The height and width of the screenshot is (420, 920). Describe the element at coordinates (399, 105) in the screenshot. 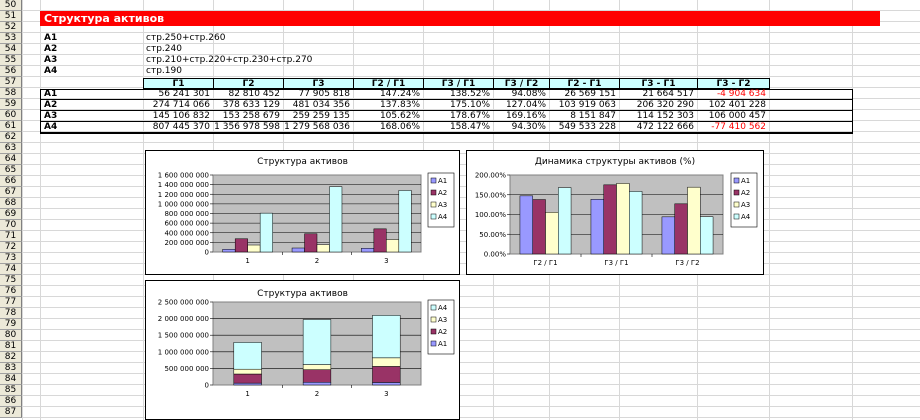

I see `table-cell: 137.83%` at that location.